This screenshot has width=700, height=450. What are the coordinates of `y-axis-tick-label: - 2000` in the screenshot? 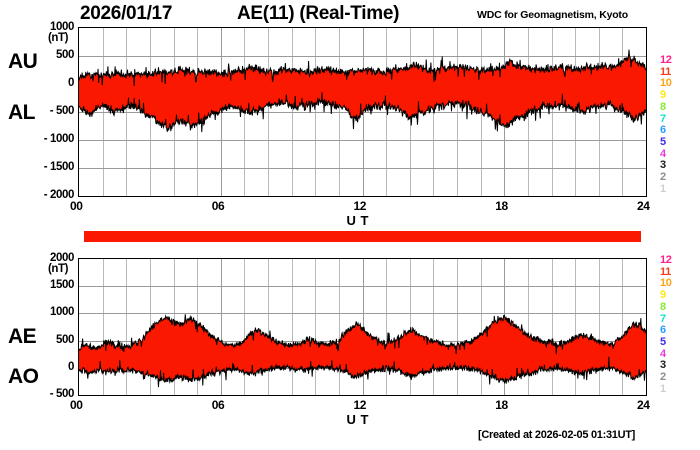 It's located at (59, 195).